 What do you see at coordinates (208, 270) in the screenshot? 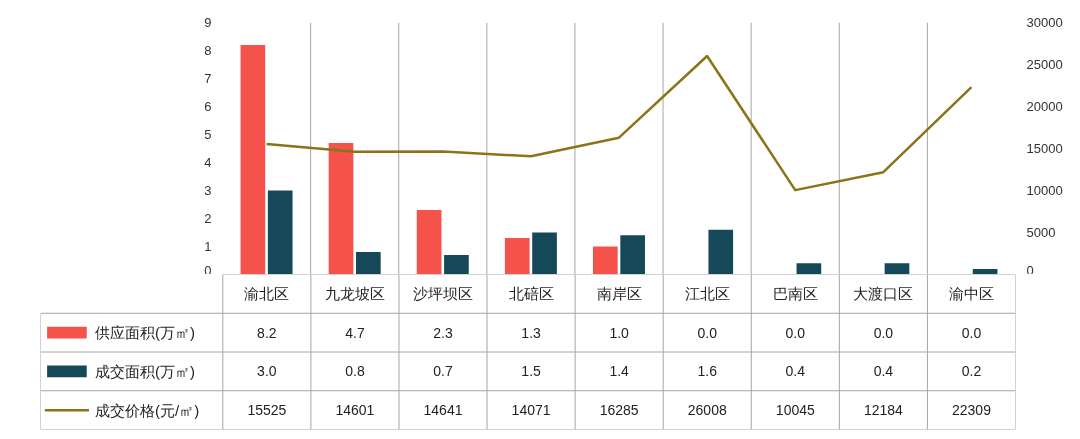
I see `y-tick-label: 0` at bounding box center [208, 270].